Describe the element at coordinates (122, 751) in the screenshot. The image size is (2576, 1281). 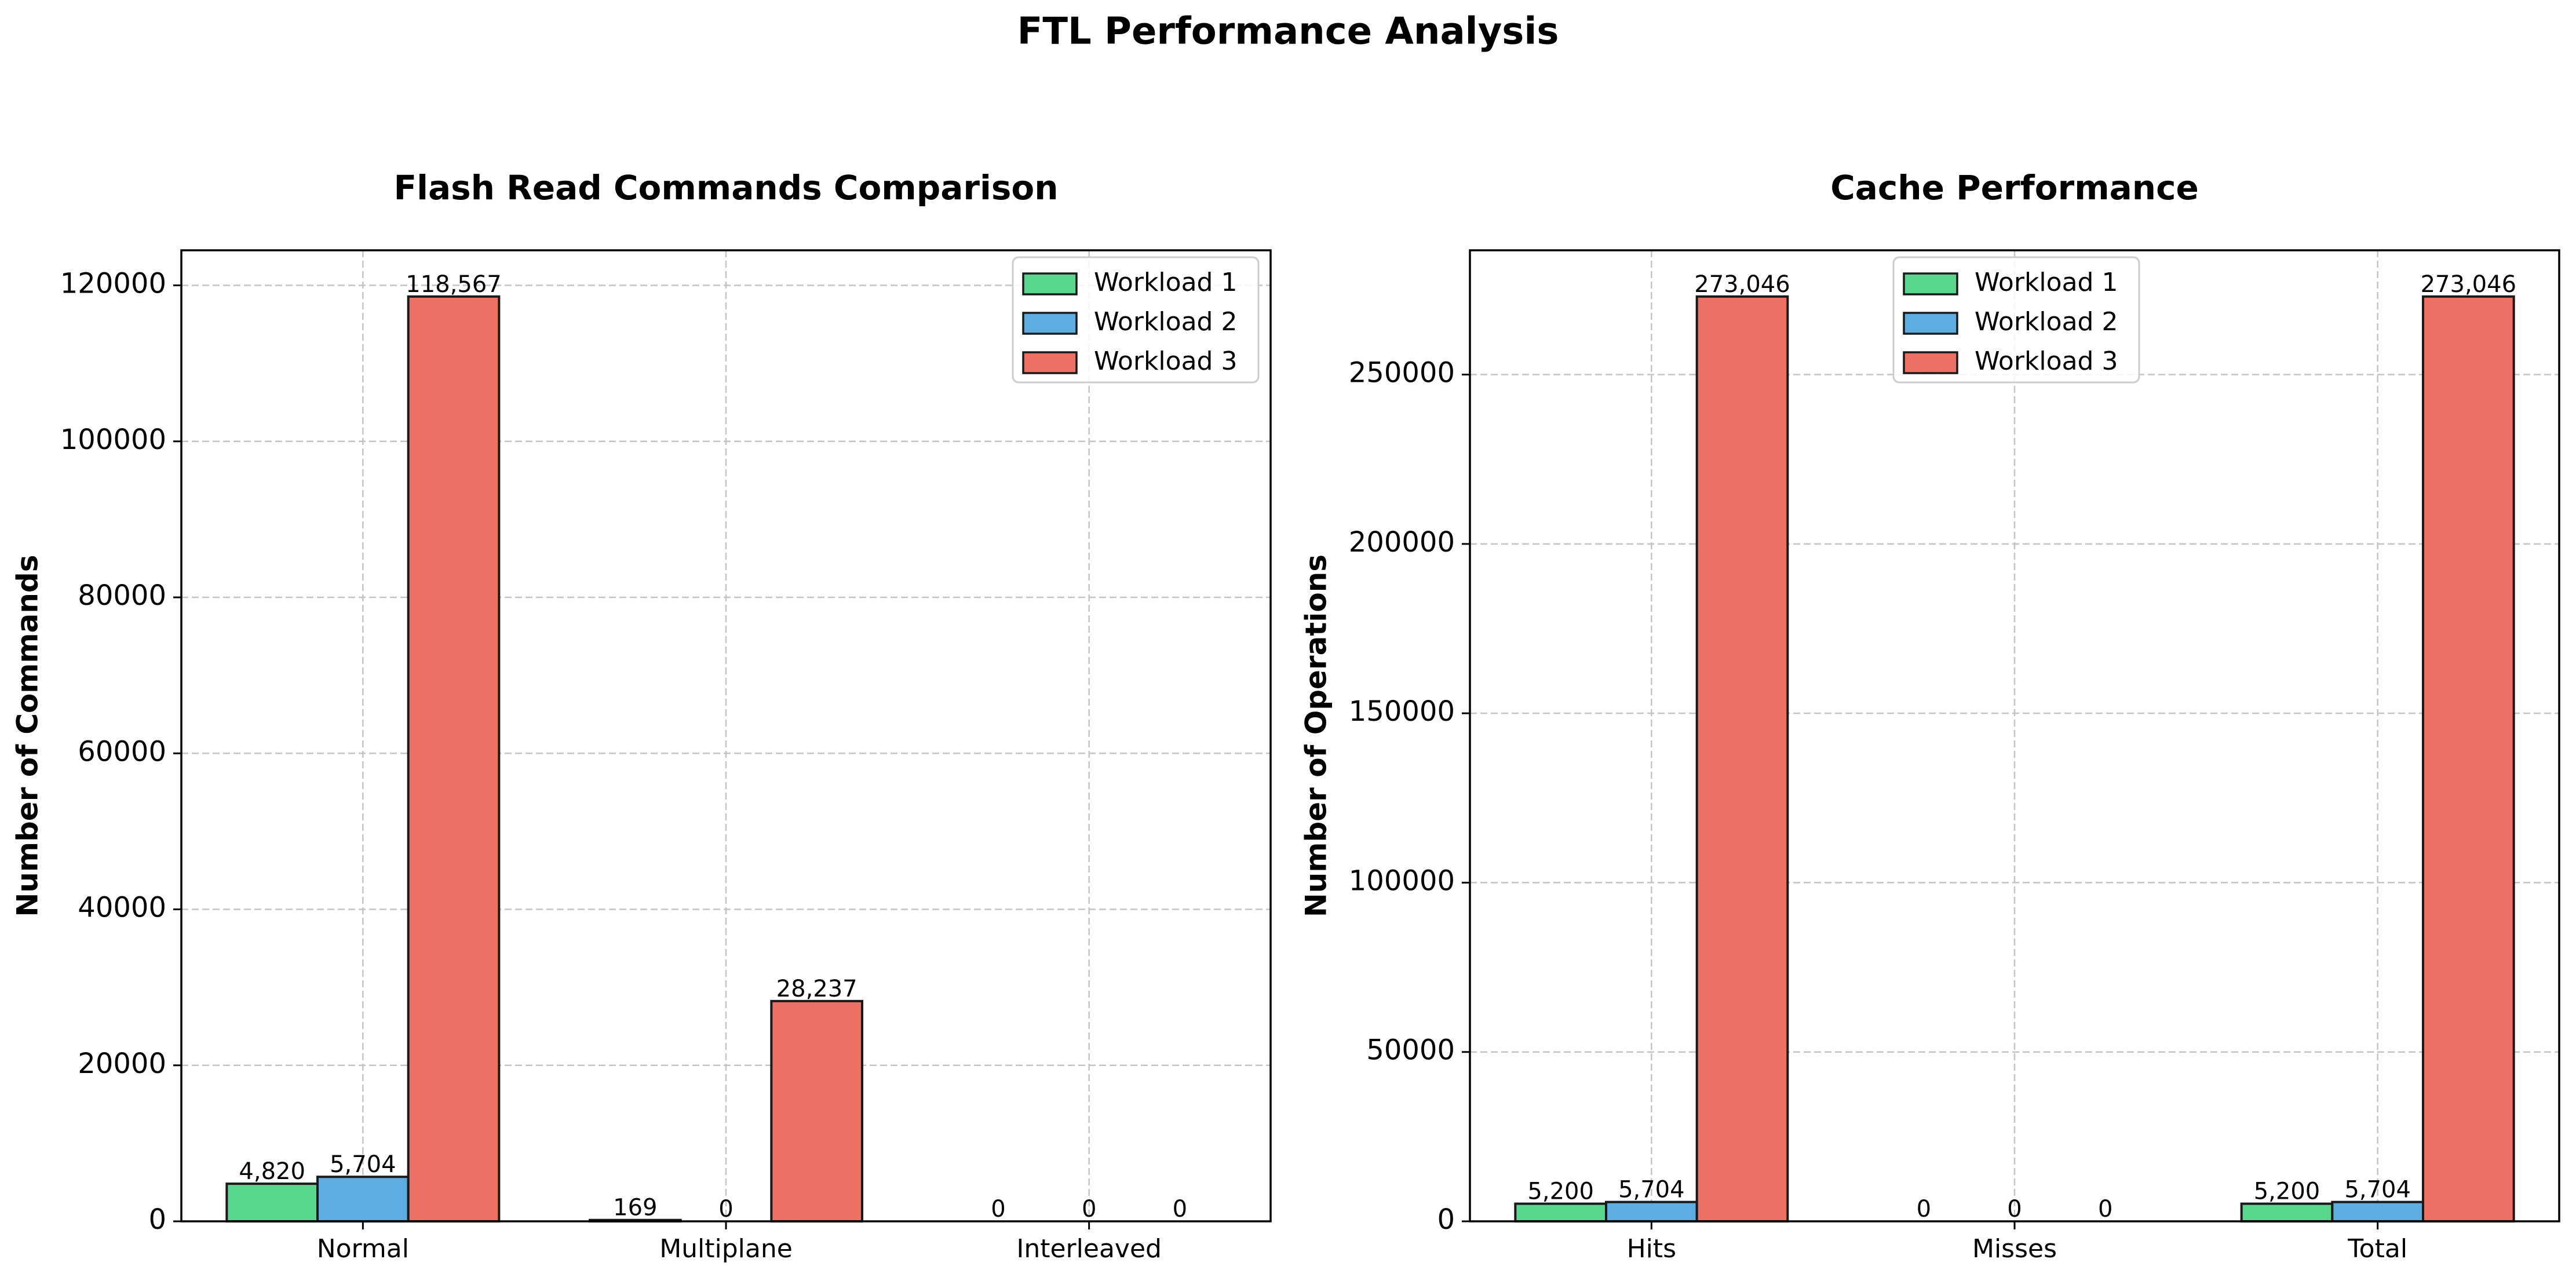
I see `y-tick-label: 60000` at that location.